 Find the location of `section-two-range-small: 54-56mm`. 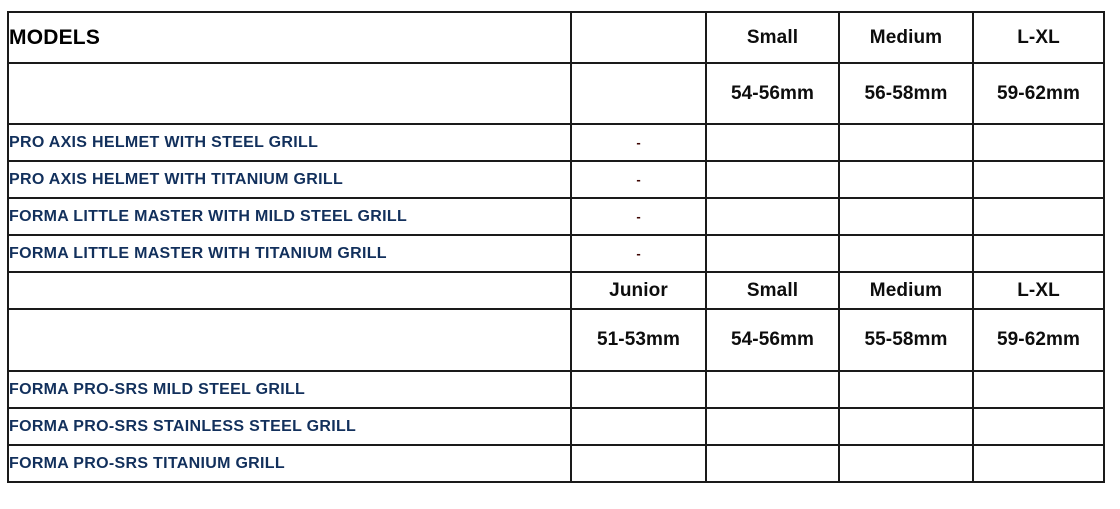

section-two-range-small: 54-56mm is located at coordinates (772, 340).